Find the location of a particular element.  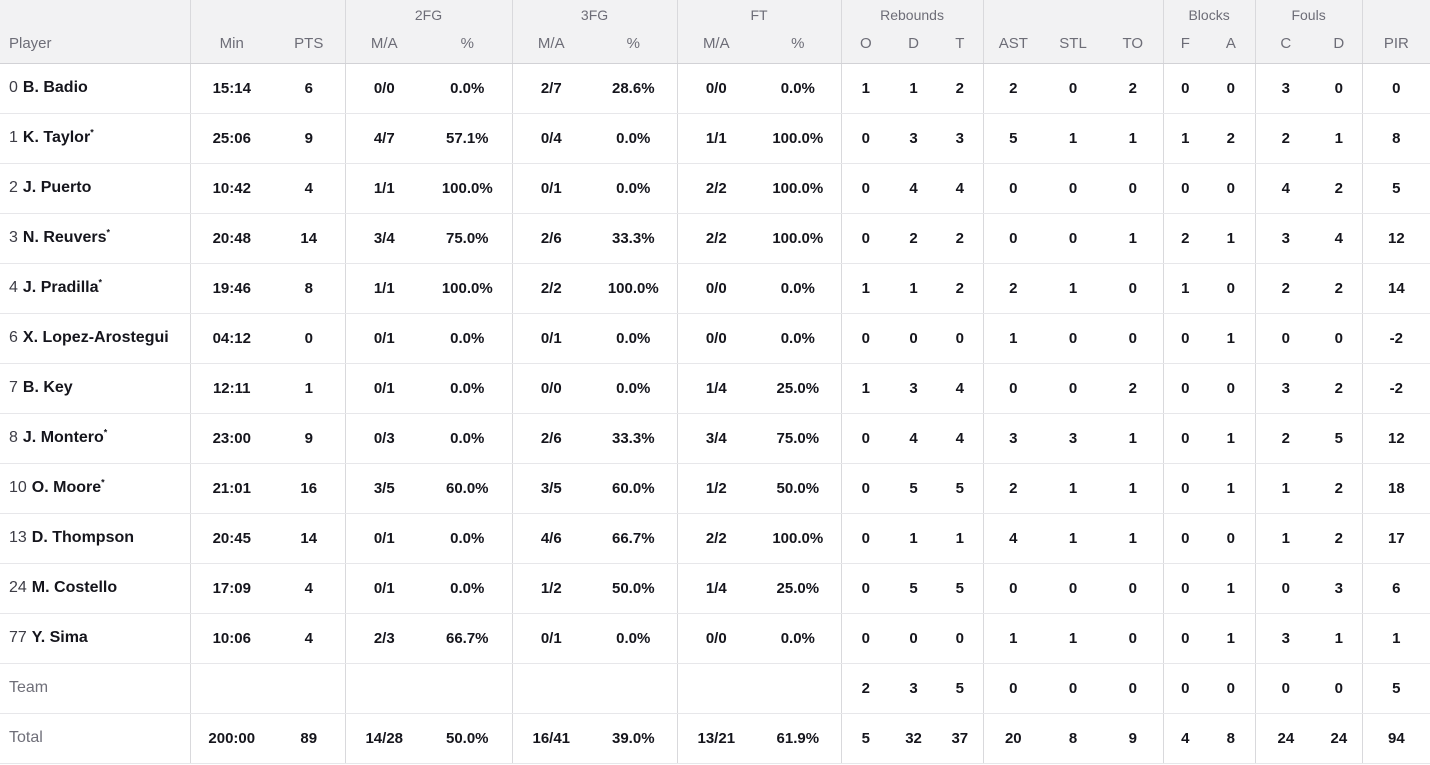

stat-min: 23:00 is located at coordinates (231, 438).